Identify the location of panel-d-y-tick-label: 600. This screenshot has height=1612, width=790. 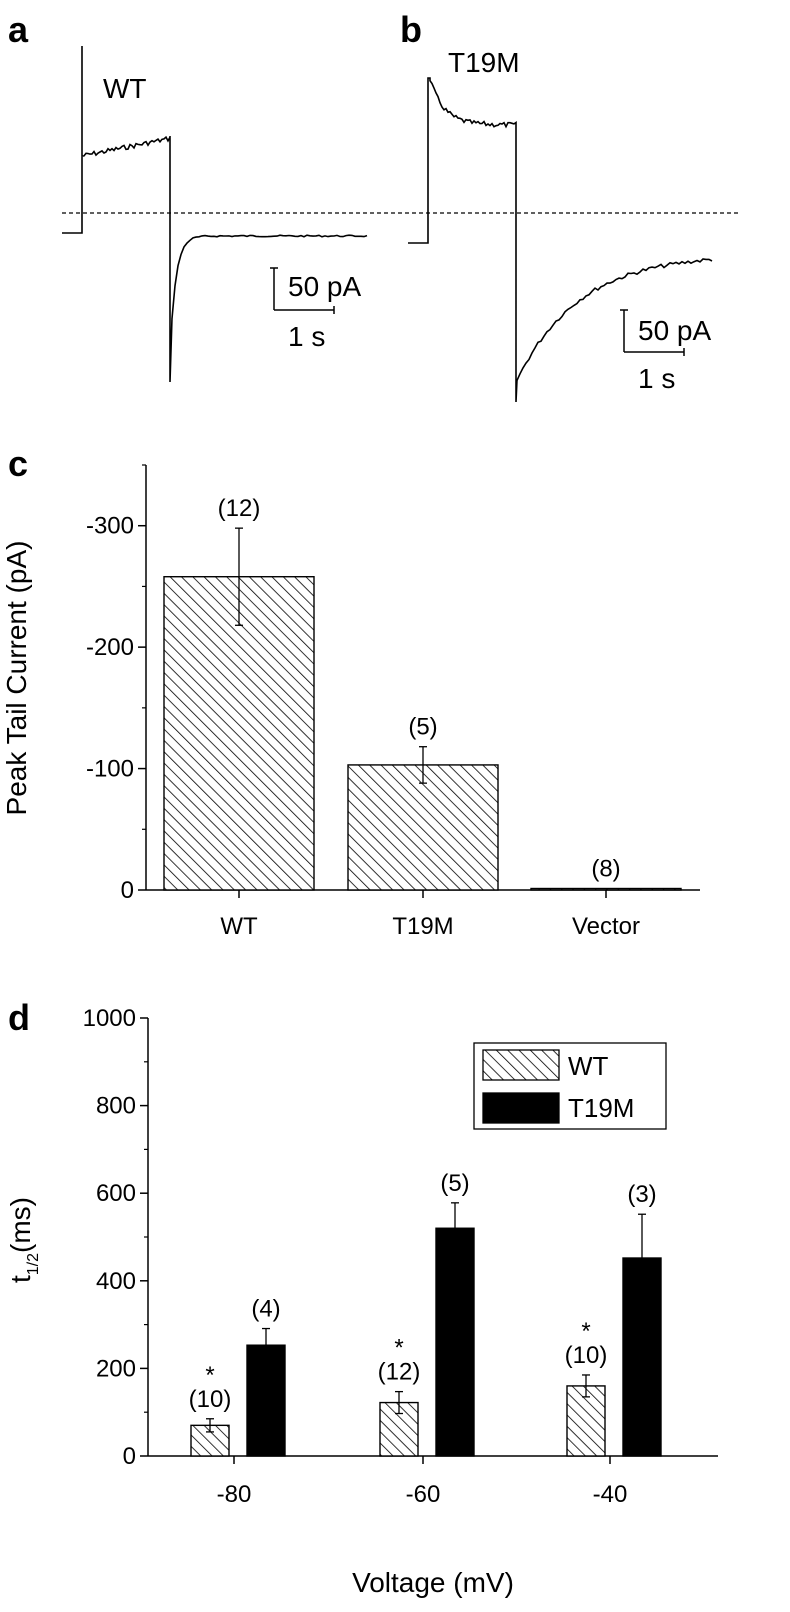
(116, 1193).